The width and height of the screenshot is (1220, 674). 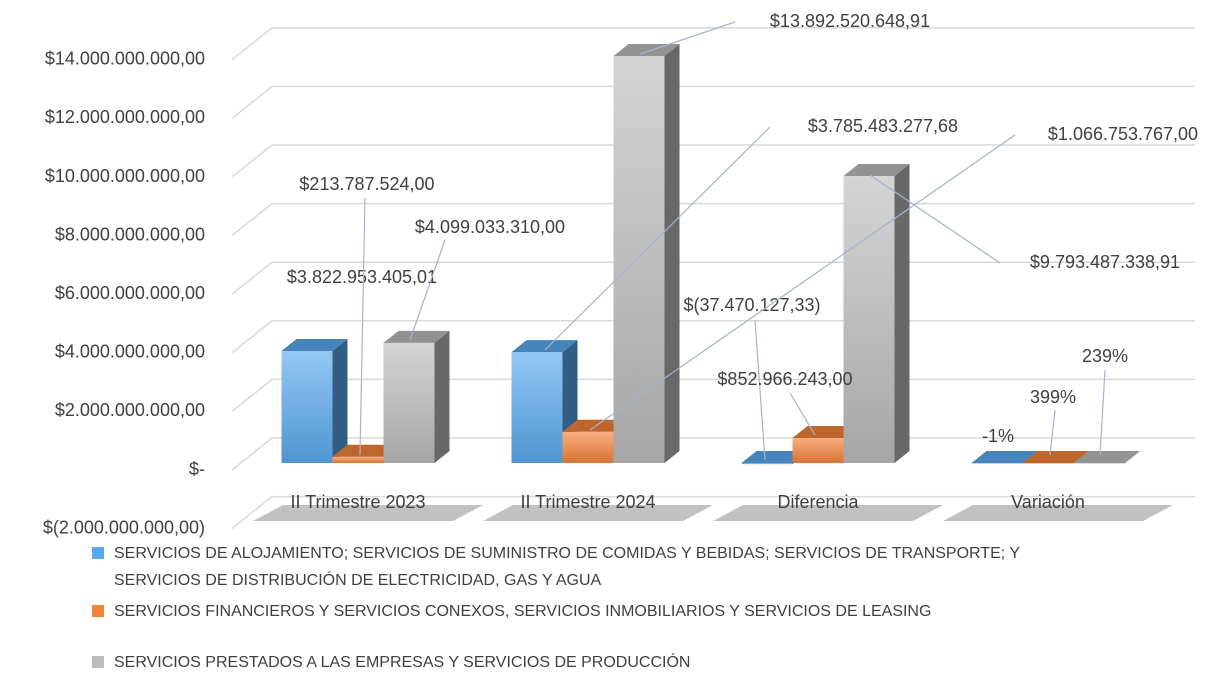 What do you see at coordinates (818, 502) in the screenshot?
I see `x-tick-label: Diferencia` at bounding box center [818, 502].